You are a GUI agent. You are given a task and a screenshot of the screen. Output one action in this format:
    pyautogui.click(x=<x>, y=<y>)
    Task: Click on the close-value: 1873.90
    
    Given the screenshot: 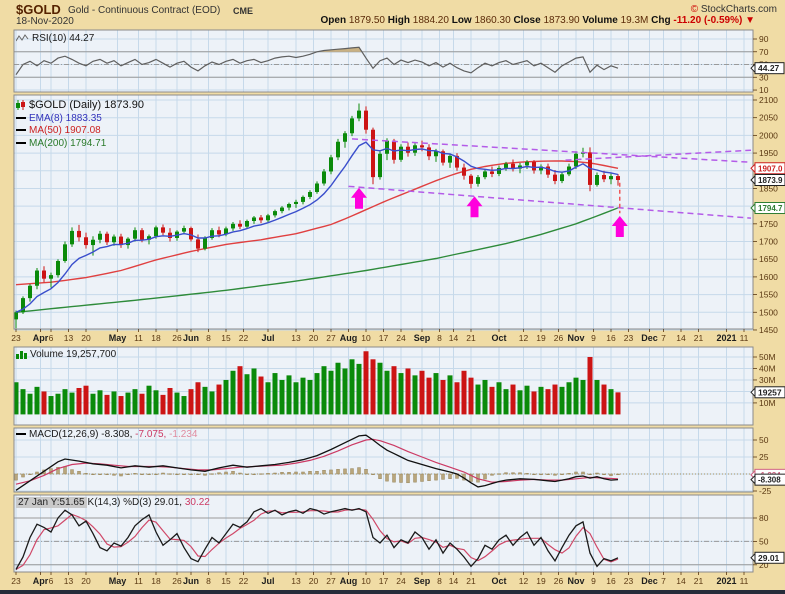 What is the action you would take?
    pyautogui.click(x=561, y=20)
    